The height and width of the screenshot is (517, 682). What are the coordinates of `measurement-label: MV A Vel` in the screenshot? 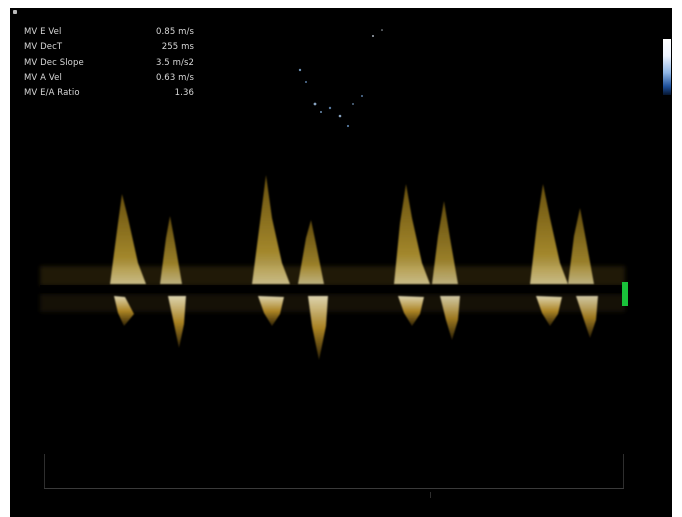 It's located at (43, 77).